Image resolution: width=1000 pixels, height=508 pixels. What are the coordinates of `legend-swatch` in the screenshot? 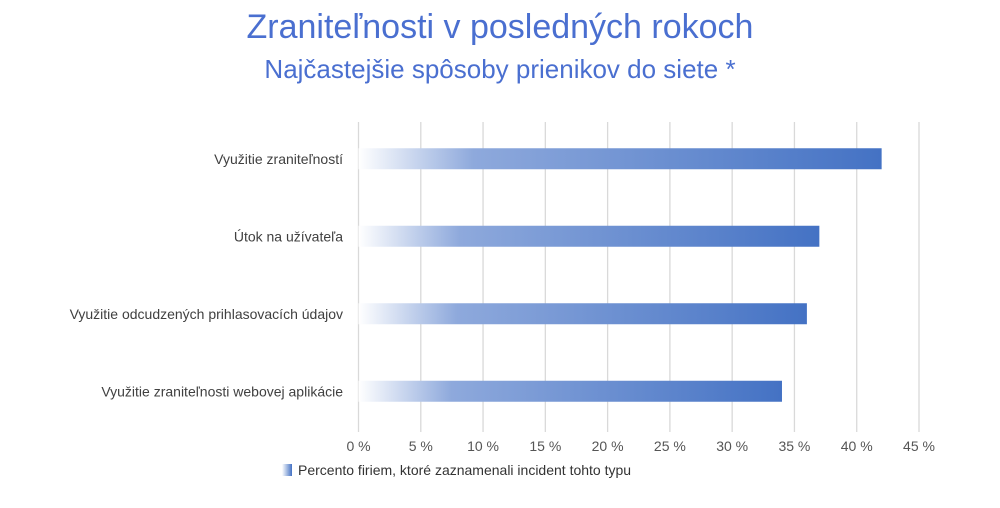 It's located at (287, 470).